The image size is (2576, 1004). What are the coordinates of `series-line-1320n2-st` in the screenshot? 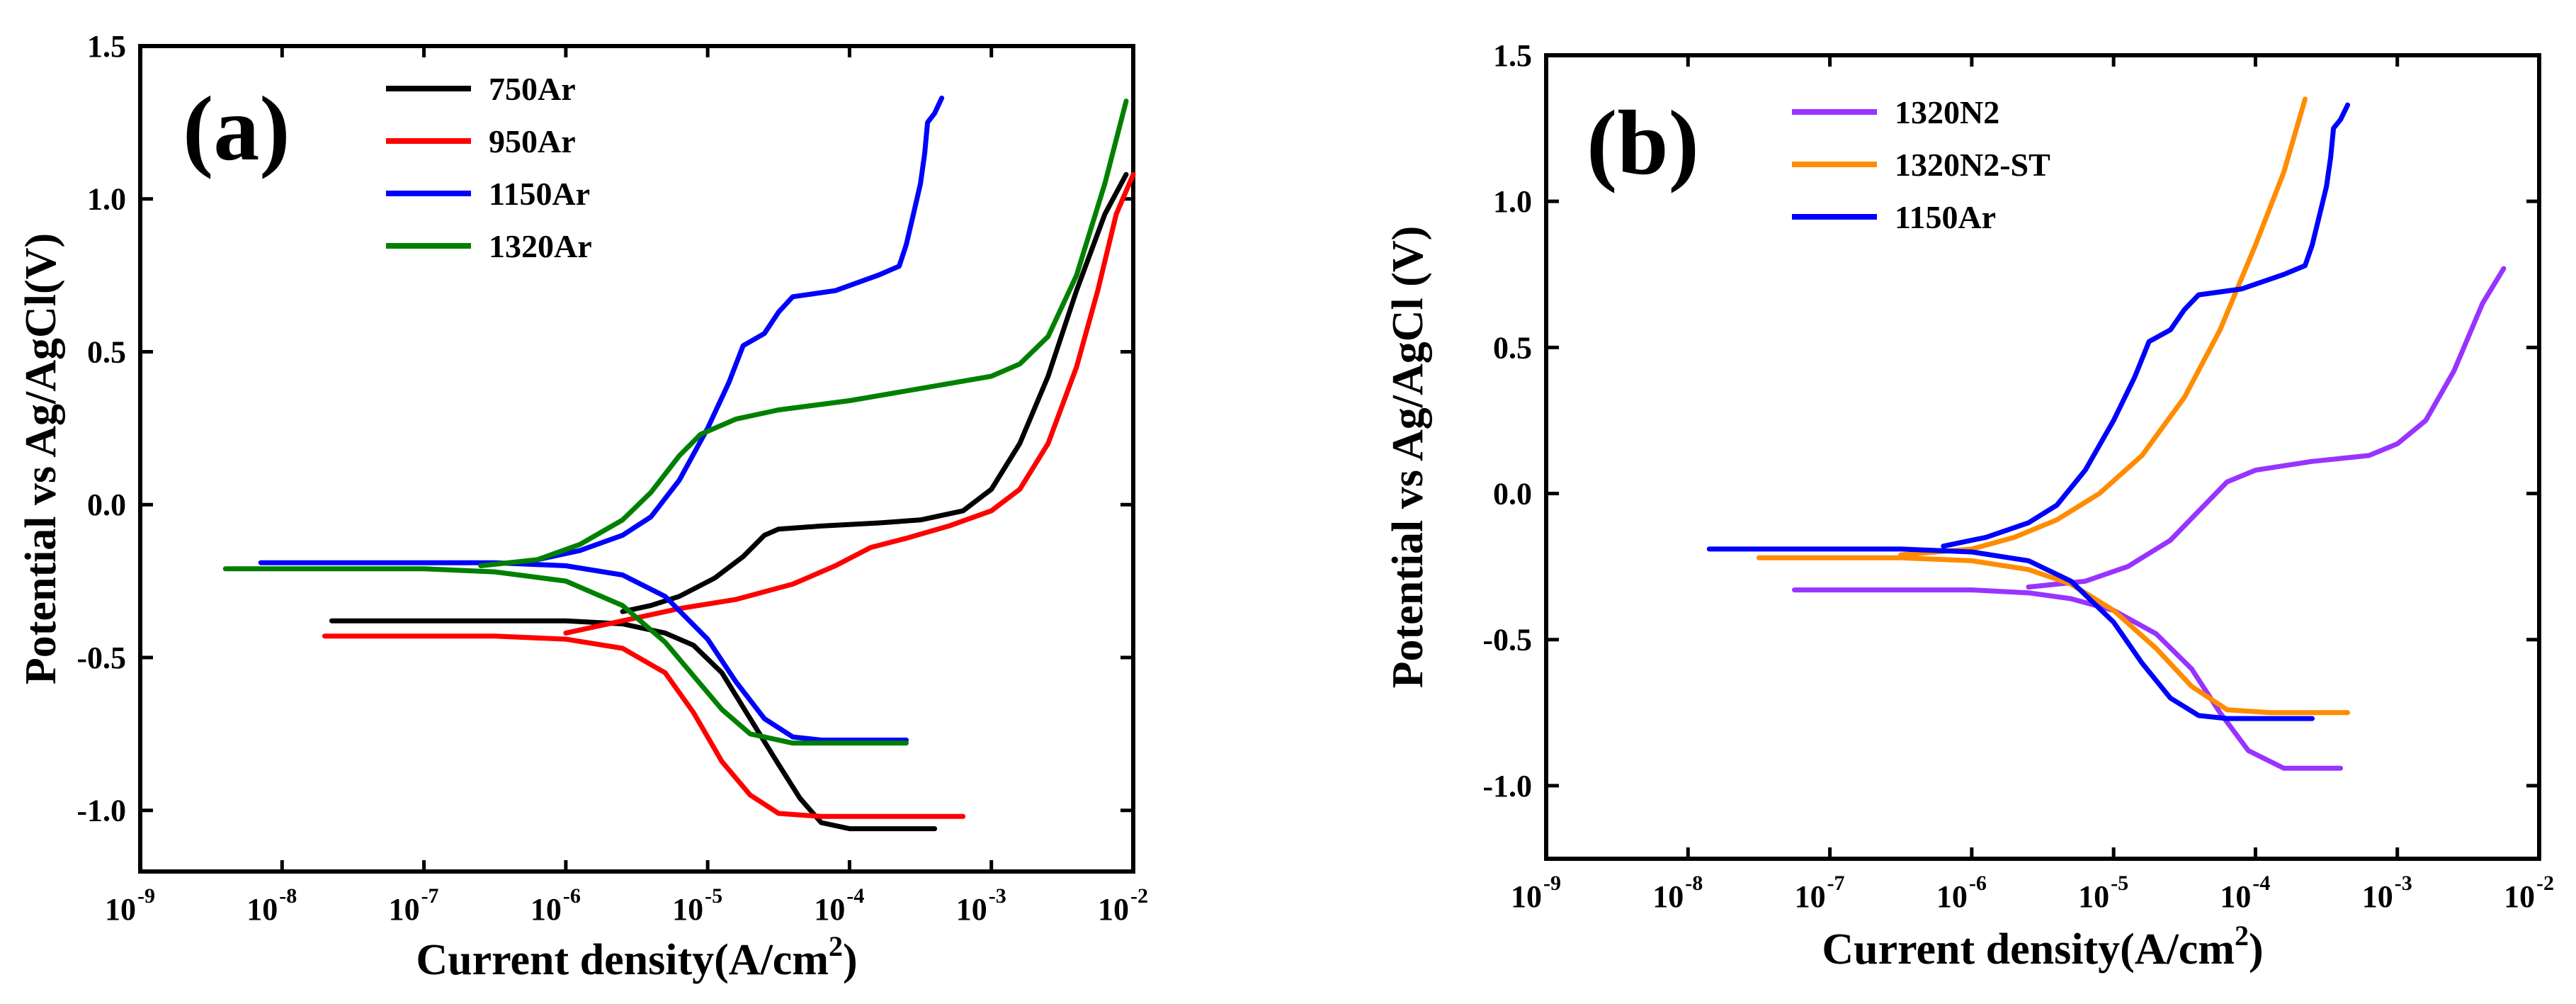 It's located at (2053, 406).